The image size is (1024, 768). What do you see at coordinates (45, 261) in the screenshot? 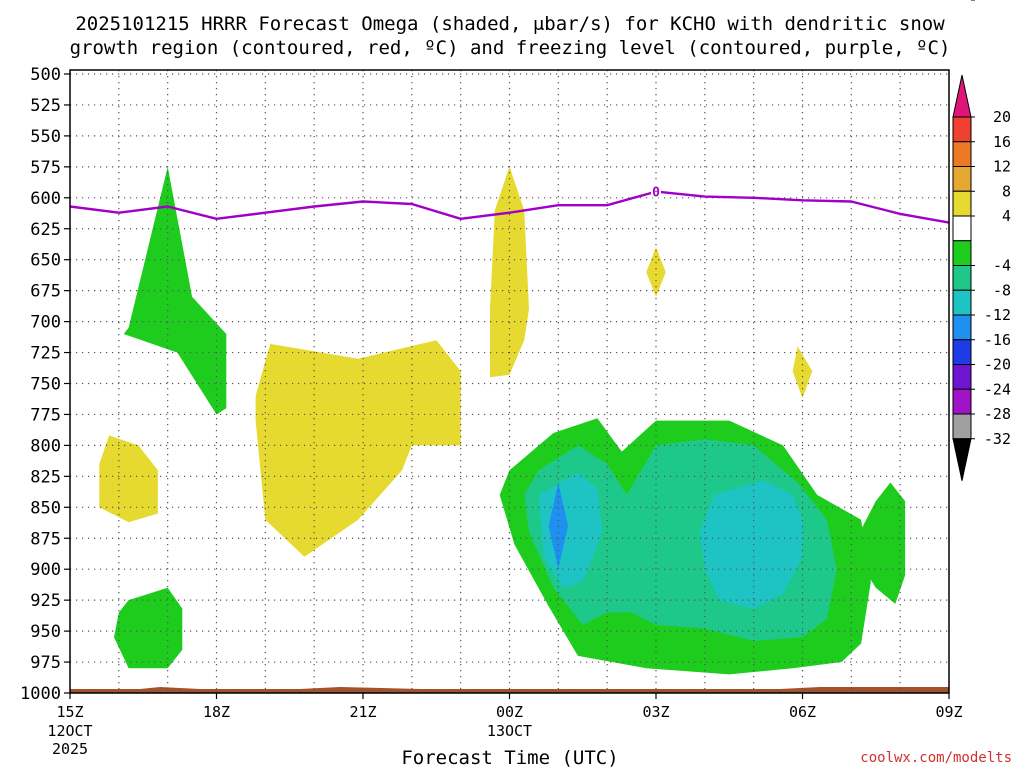
I see `y-tick-650: 650` at bounding box center [45, 261].